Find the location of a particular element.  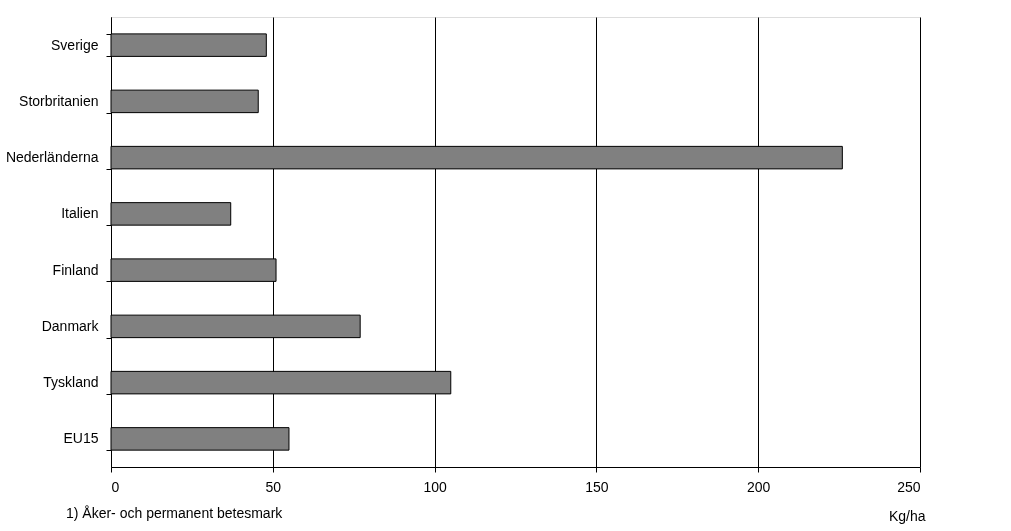

y-tick-label: Danmark is located at coordinates (70, 325).